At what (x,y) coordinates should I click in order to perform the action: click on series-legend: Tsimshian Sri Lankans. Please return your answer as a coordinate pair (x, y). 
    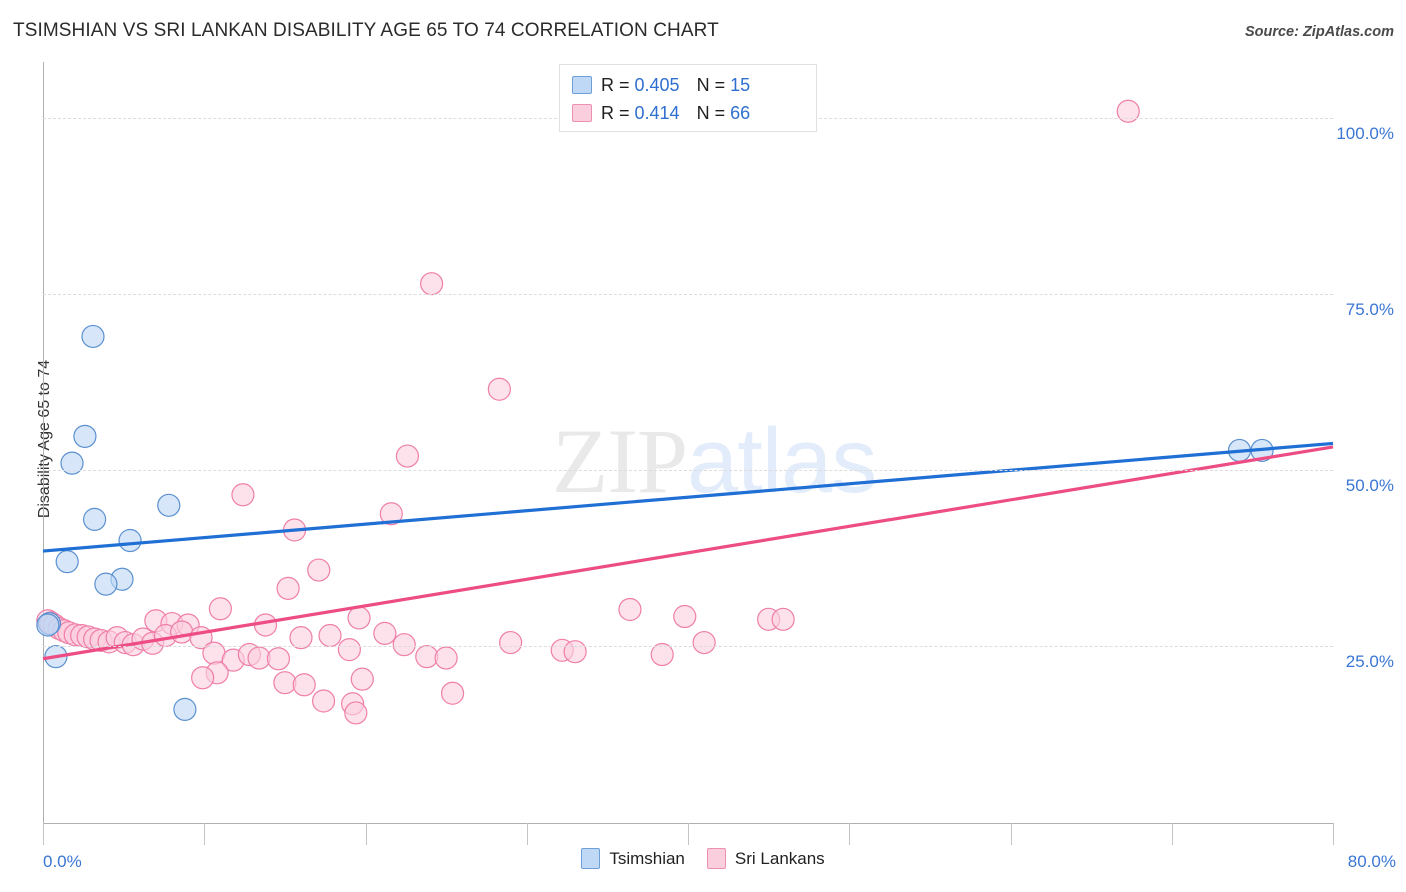
    Looking at the image, I should click on (703, 858).